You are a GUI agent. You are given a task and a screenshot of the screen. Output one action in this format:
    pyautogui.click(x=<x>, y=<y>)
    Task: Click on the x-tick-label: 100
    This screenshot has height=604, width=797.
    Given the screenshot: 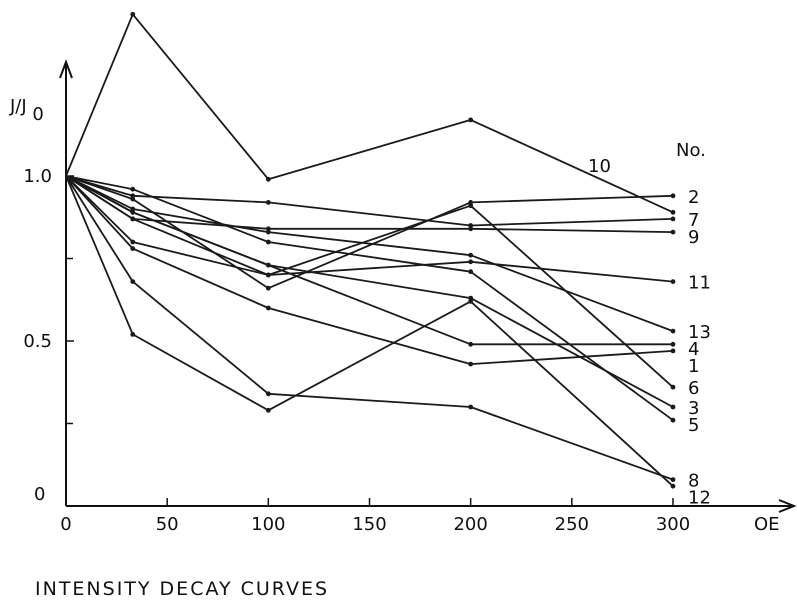 What is the action you would take?
    pyautogui.click(x=268, y=524)
    